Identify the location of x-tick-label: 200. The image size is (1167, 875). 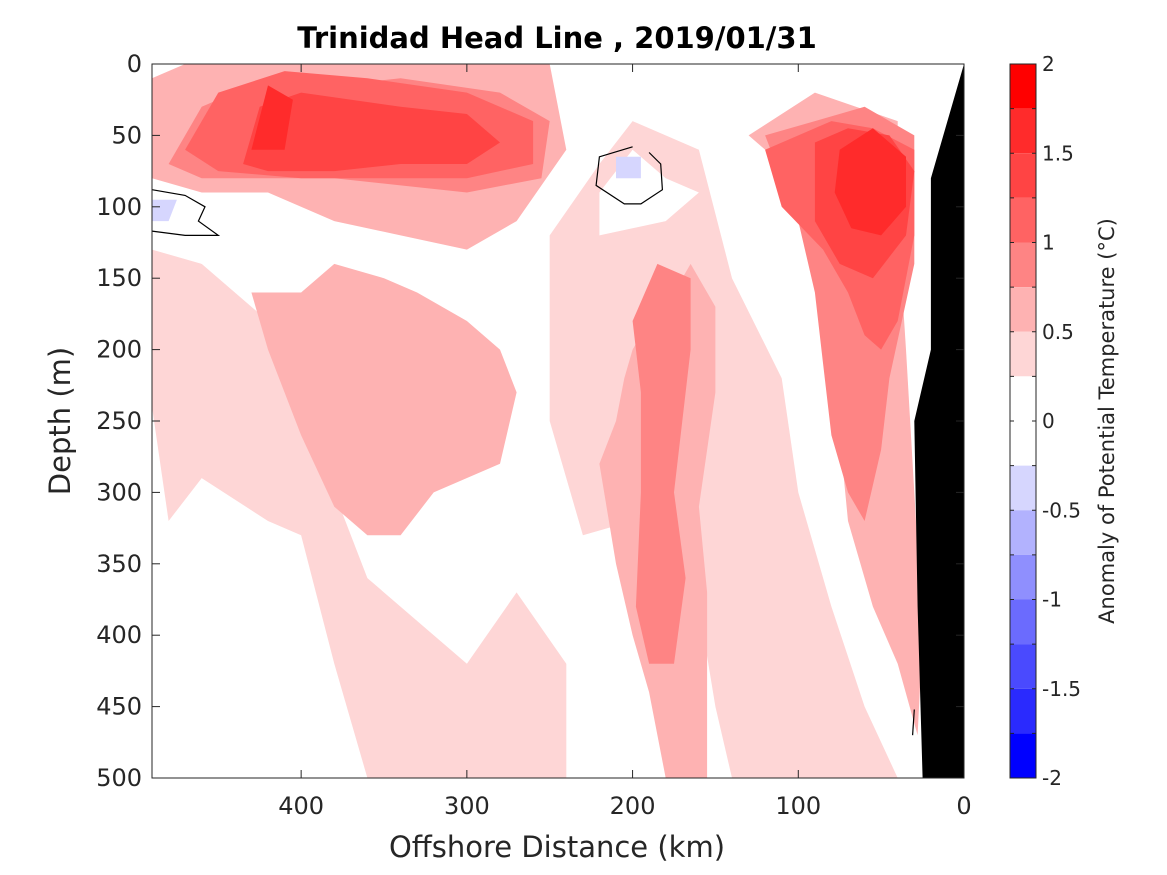
(633, 806).